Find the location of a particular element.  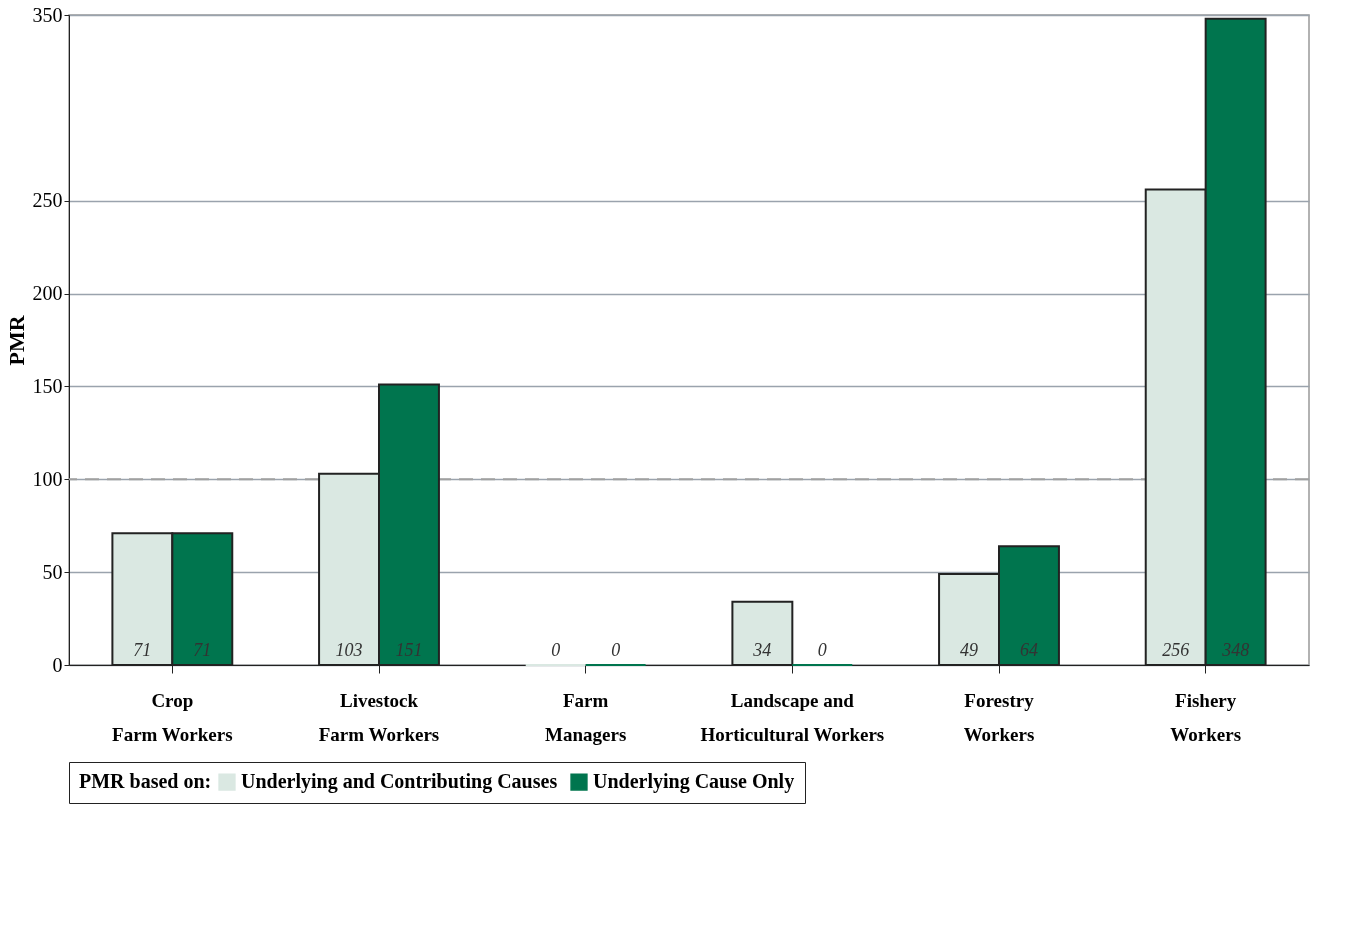

x-tick-label: Farm Managers is located at coordinates (586, 717).